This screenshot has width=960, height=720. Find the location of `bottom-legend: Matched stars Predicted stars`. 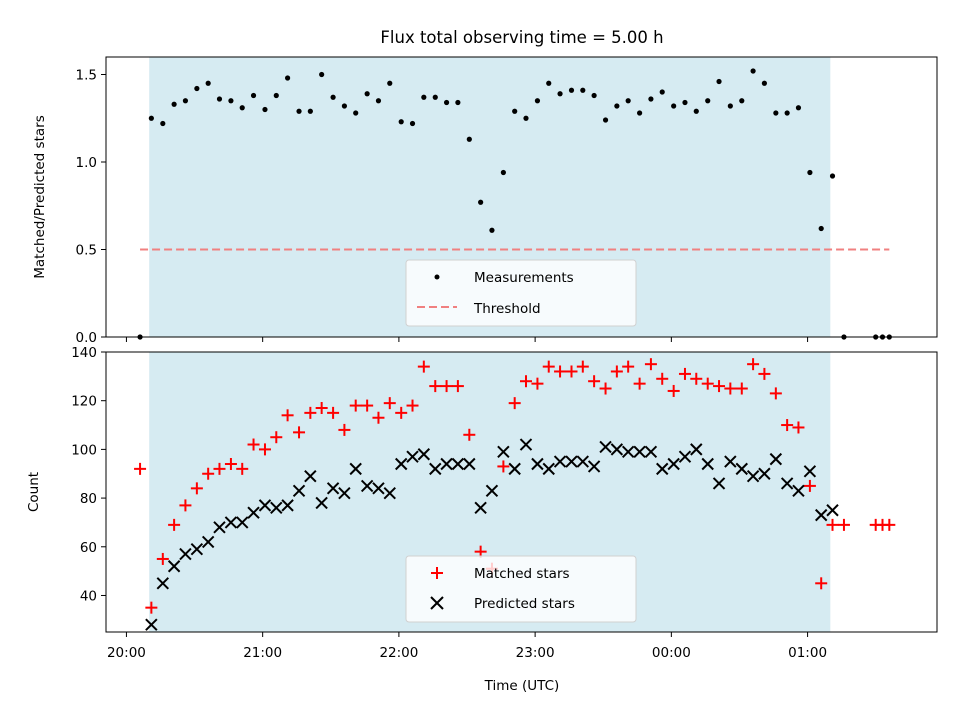

bottom-legend: Matched stars Predicted stars is located at coordinates (521, 589).